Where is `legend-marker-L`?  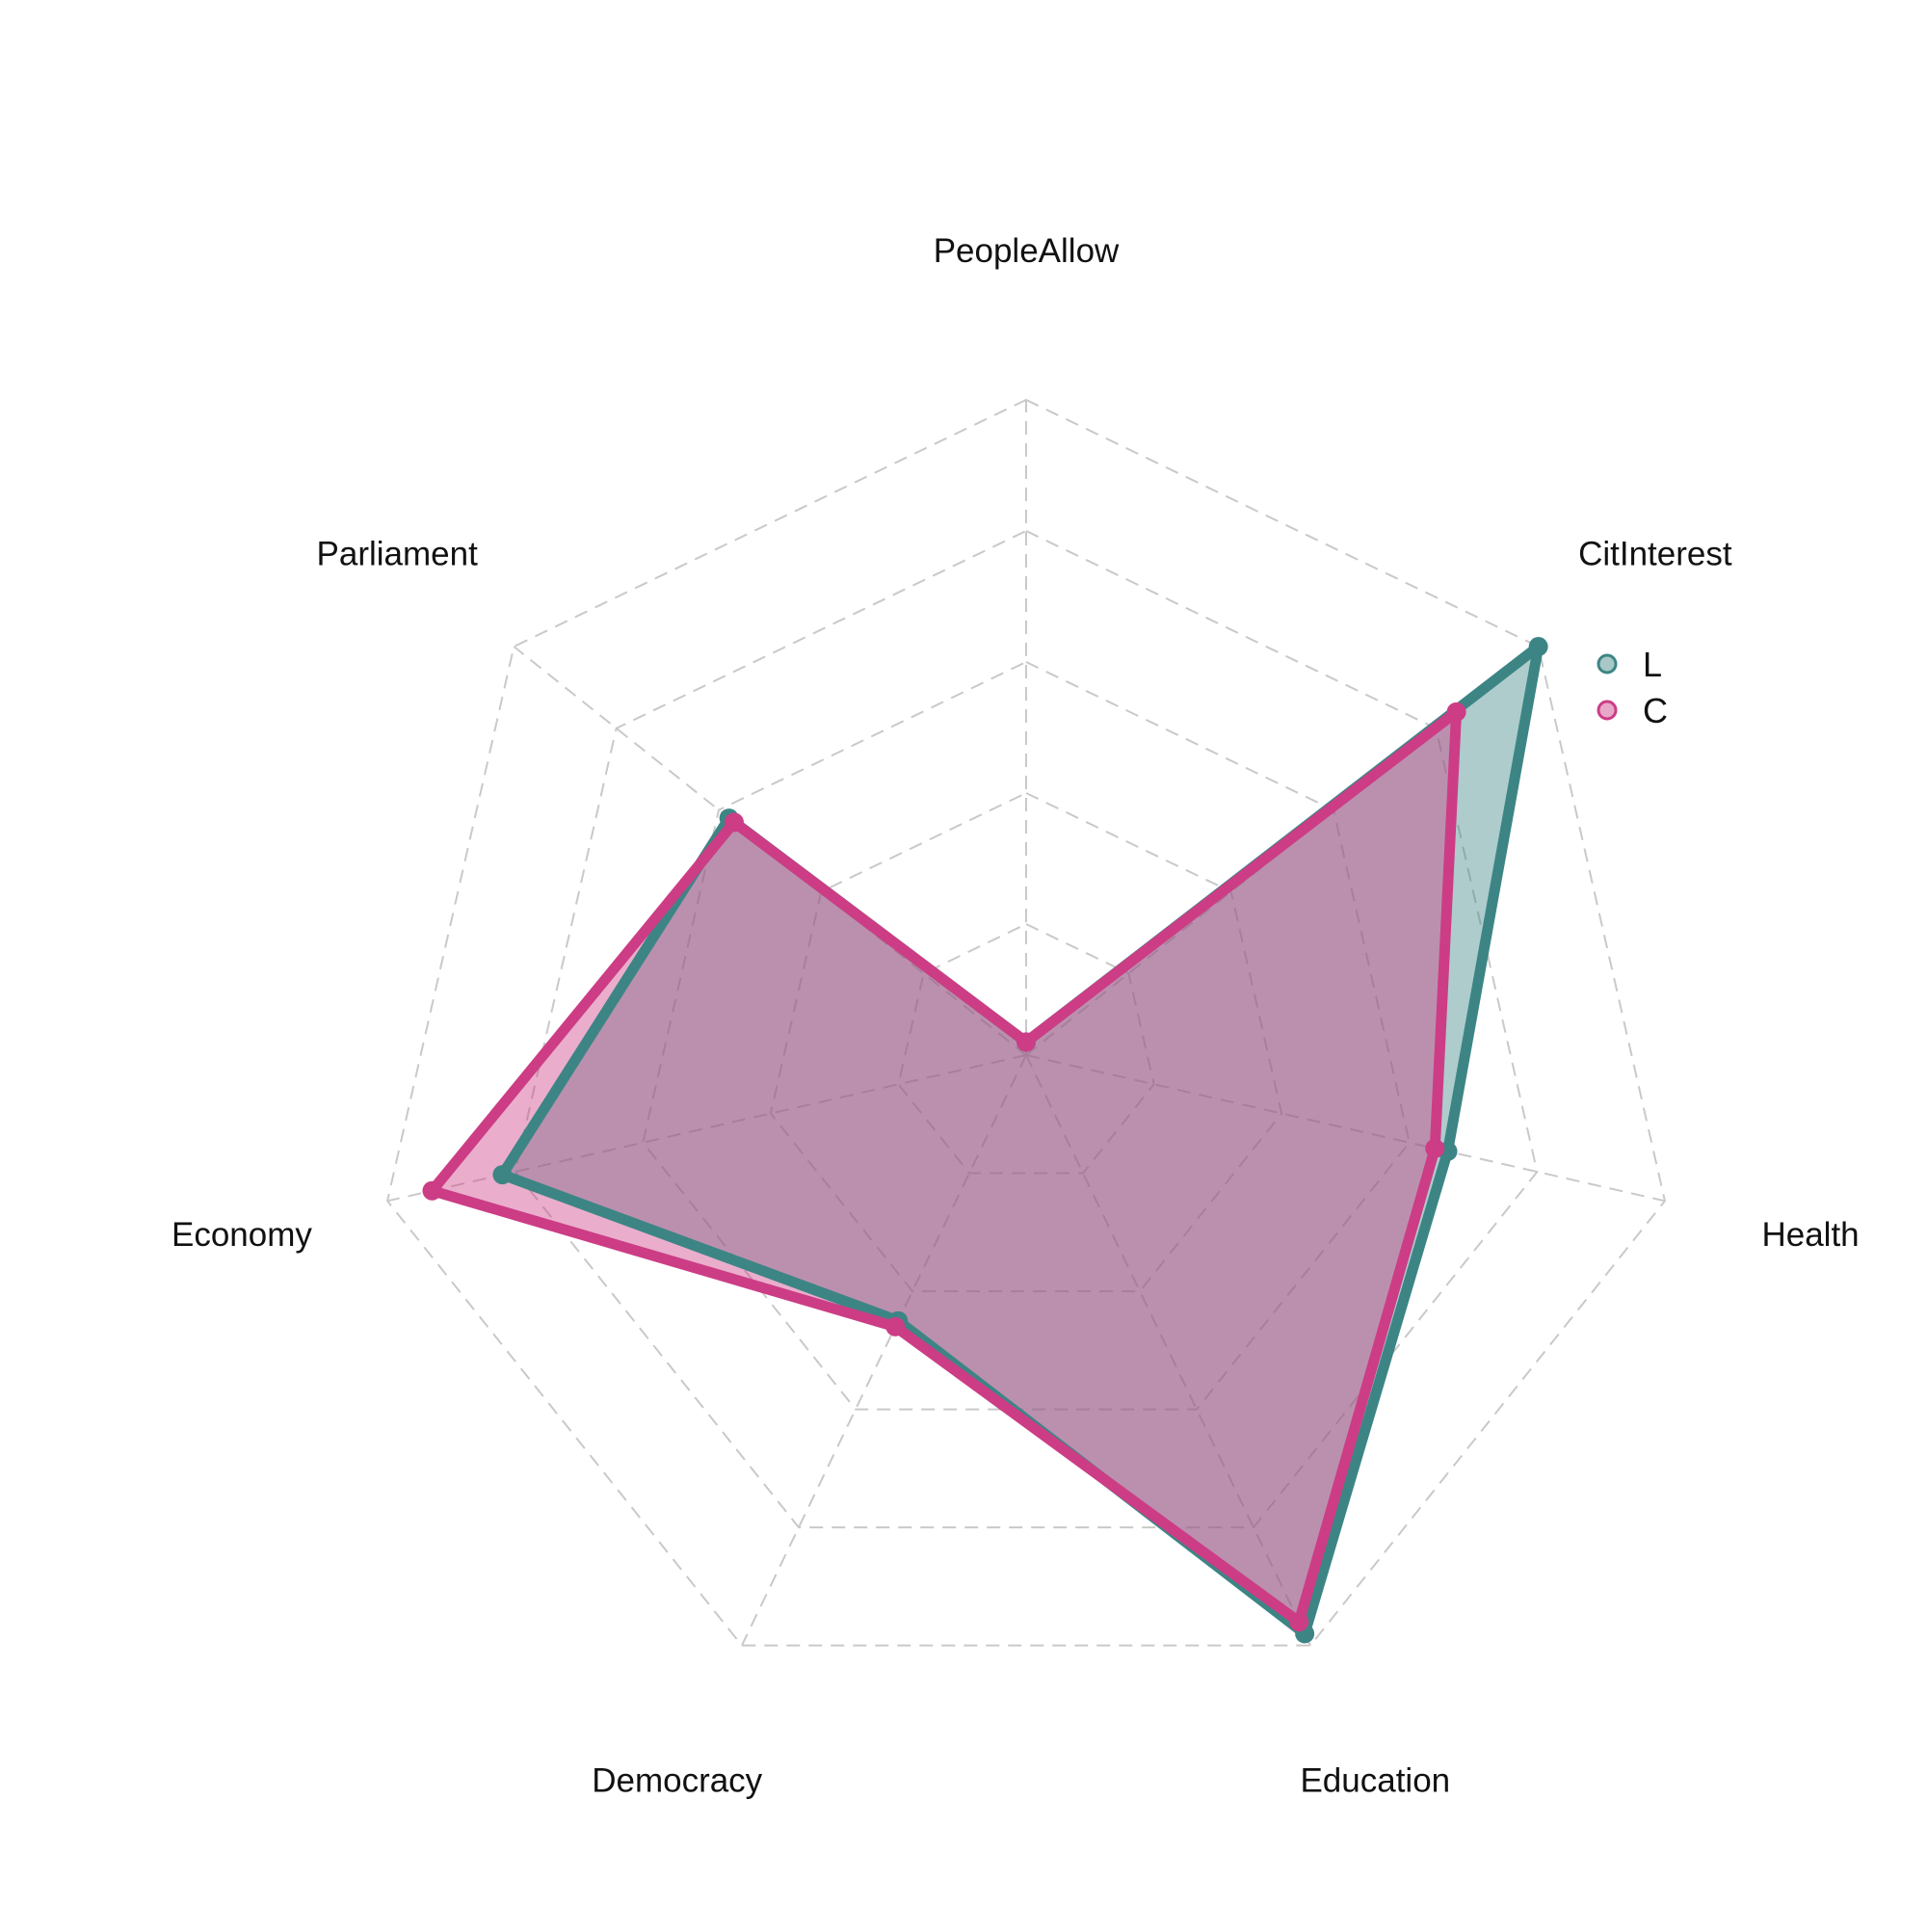 legend-marker-L is located at coordinates (1608, 664).